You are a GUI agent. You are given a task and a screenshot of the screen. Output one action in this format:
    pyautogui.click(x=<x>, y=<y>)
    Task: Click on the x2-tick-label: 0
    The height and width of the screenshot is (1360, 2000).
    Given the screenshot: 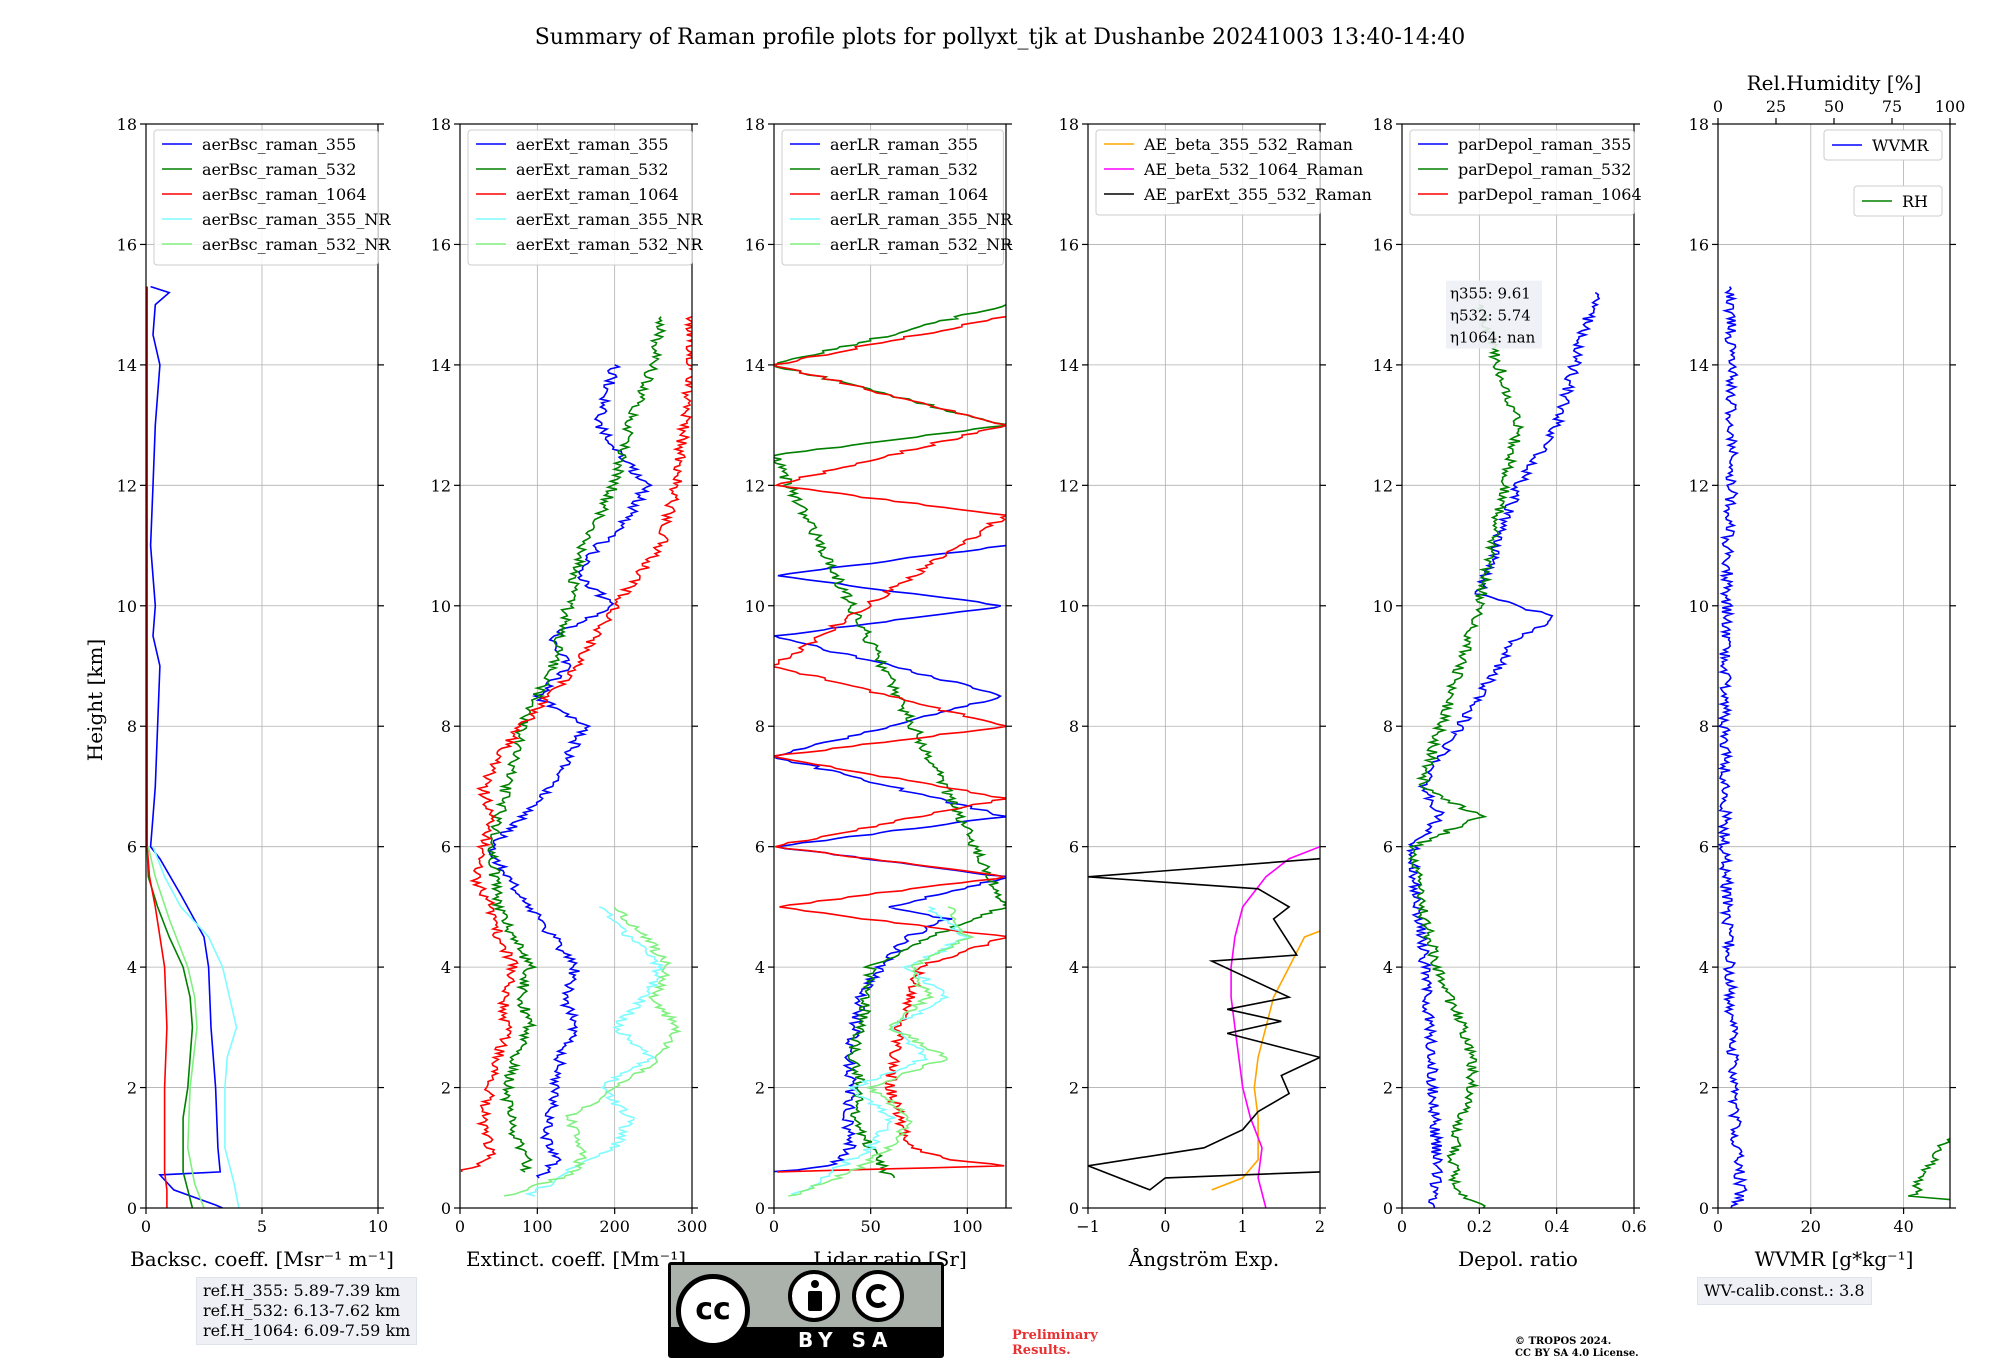 What is the action you would take?
    pyautogui.click(x=1718, y=106)
    